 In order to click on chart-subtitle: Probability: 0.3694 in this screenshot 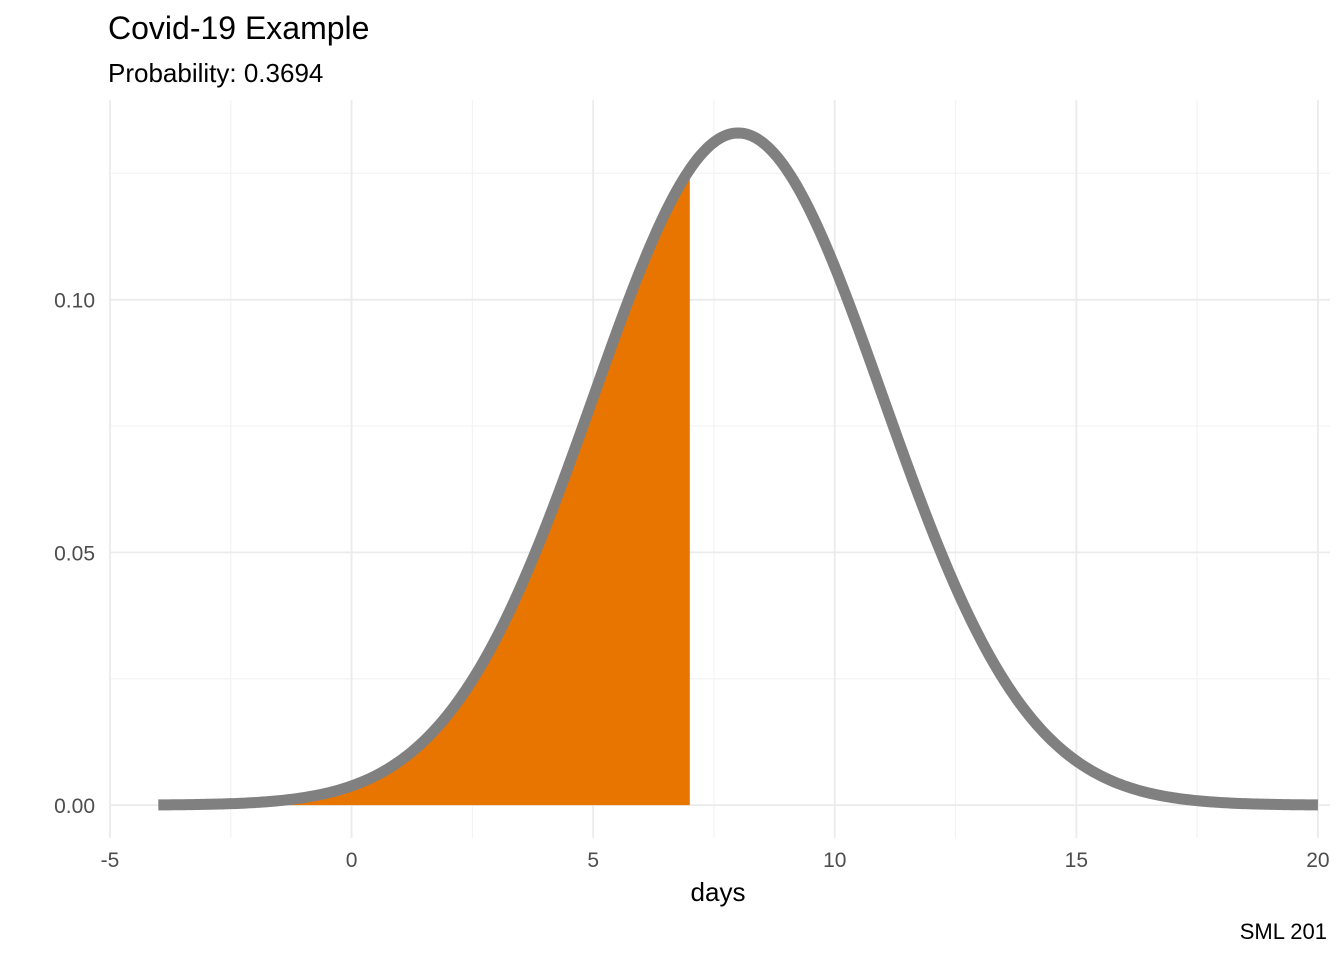, I will do `click(216, 73)`.